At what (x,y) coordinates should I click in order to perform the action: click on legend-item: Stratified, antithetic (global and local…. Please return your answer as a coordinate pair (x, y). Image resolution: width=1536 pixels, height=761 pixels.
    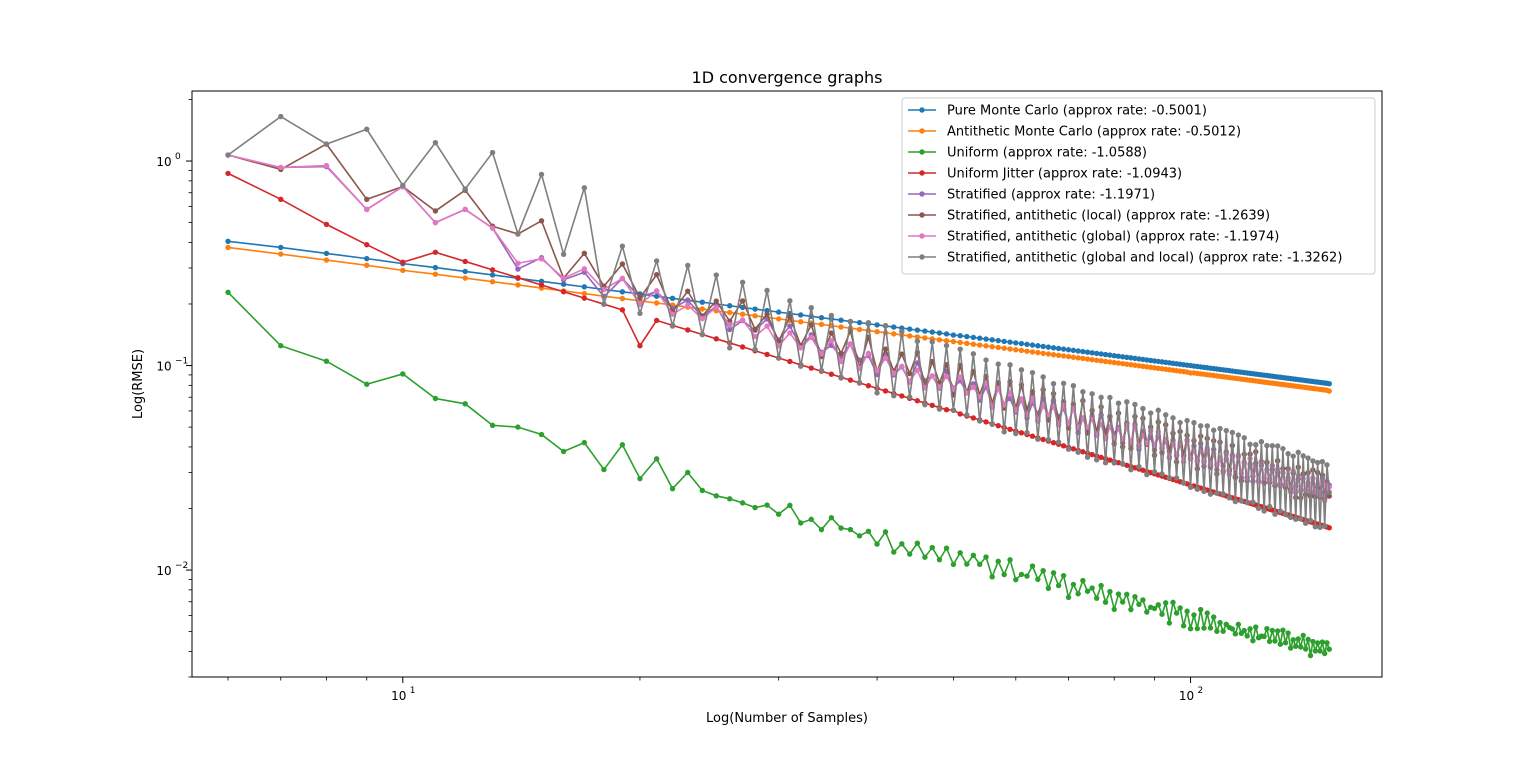
    Looking at the image, I should click on (1125, 258).